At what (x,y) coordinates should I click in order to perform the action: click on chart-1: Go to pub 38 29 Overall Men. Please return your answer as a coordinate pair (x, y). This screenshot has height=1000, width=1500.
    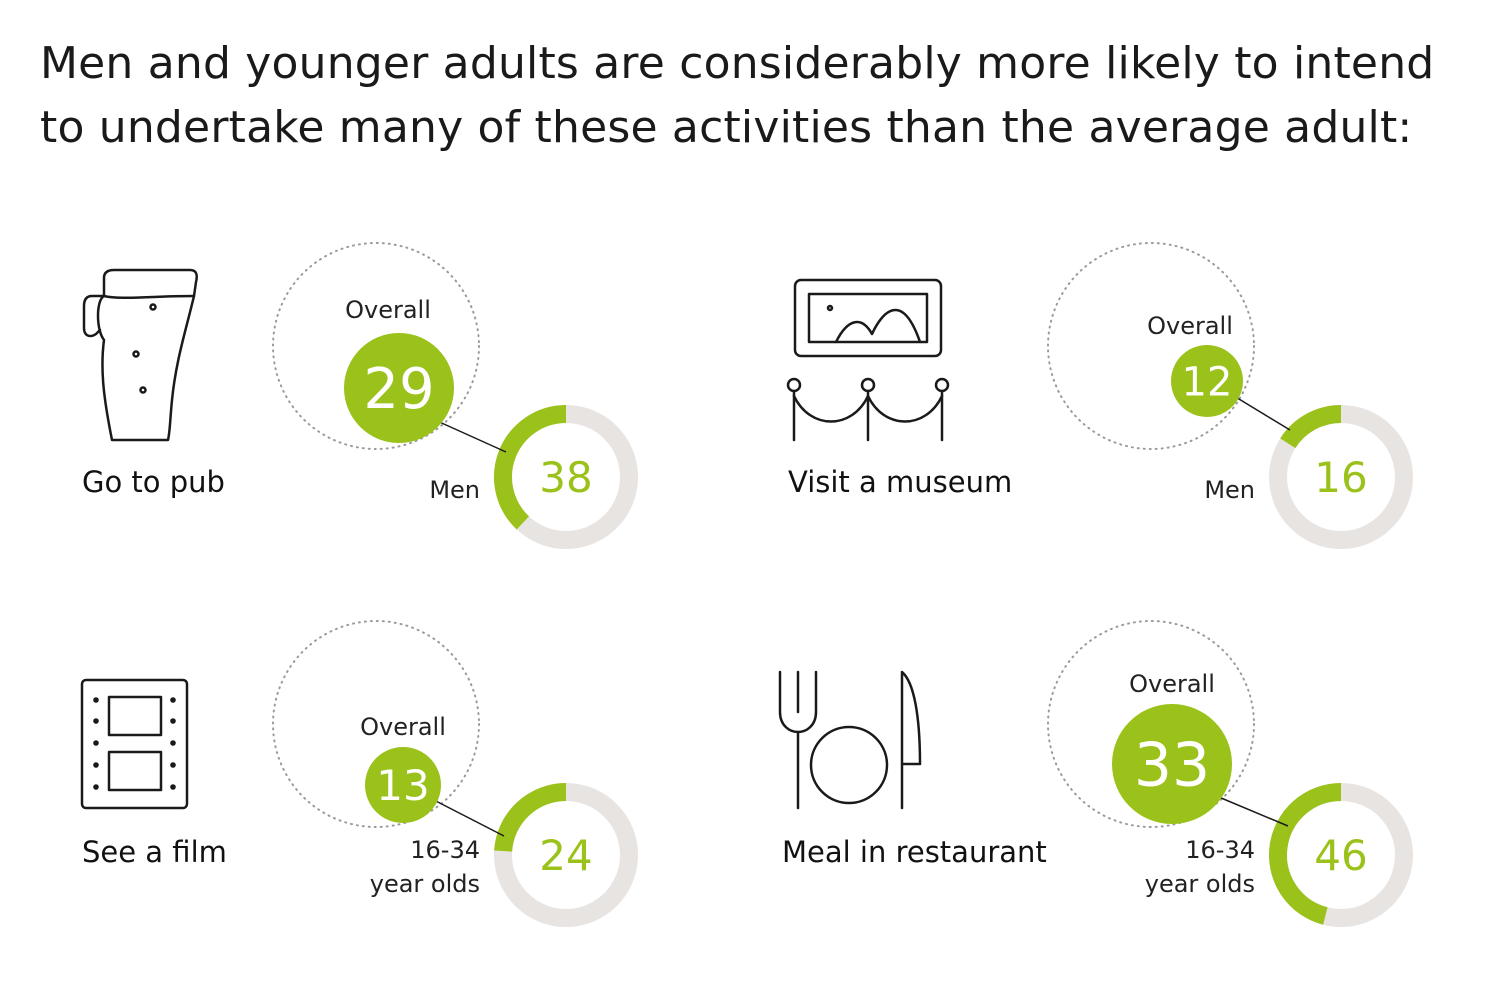
    Looking at the image, I should click on (360, 395).